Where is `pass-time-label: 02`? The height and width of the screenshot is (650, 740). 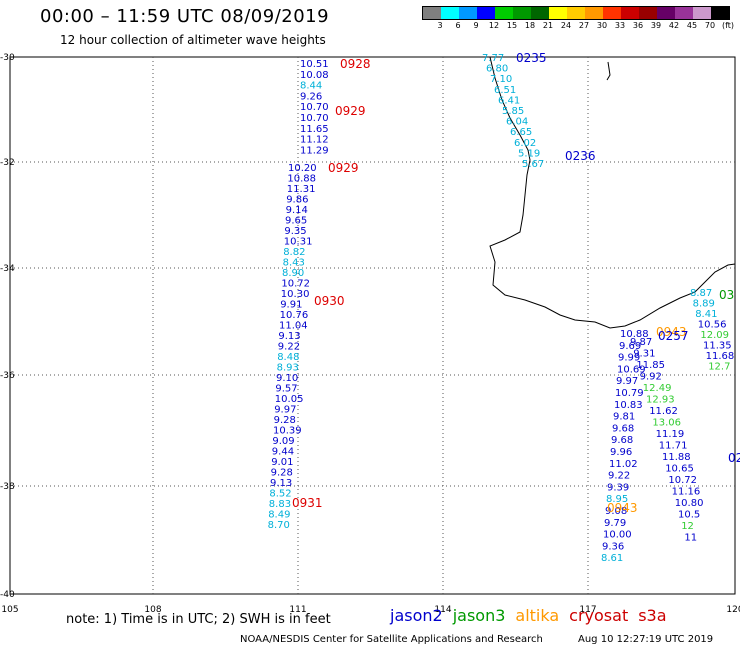
pass-time-label: 02 is located at coordinates (734, 458).